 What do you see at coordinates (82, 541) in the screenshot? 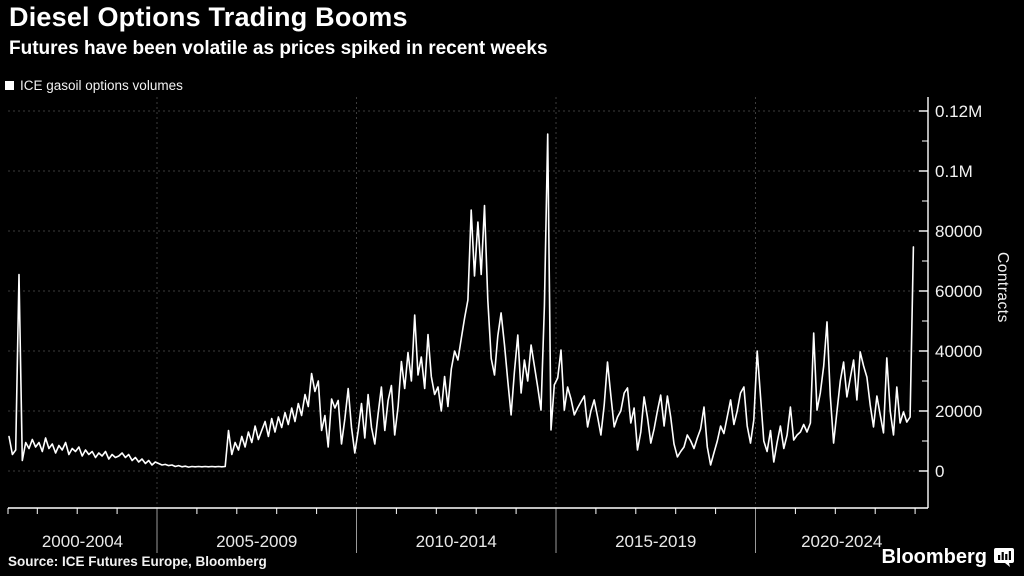
I see `svg-text: 2000-2004` at bounding box center [82, 541].